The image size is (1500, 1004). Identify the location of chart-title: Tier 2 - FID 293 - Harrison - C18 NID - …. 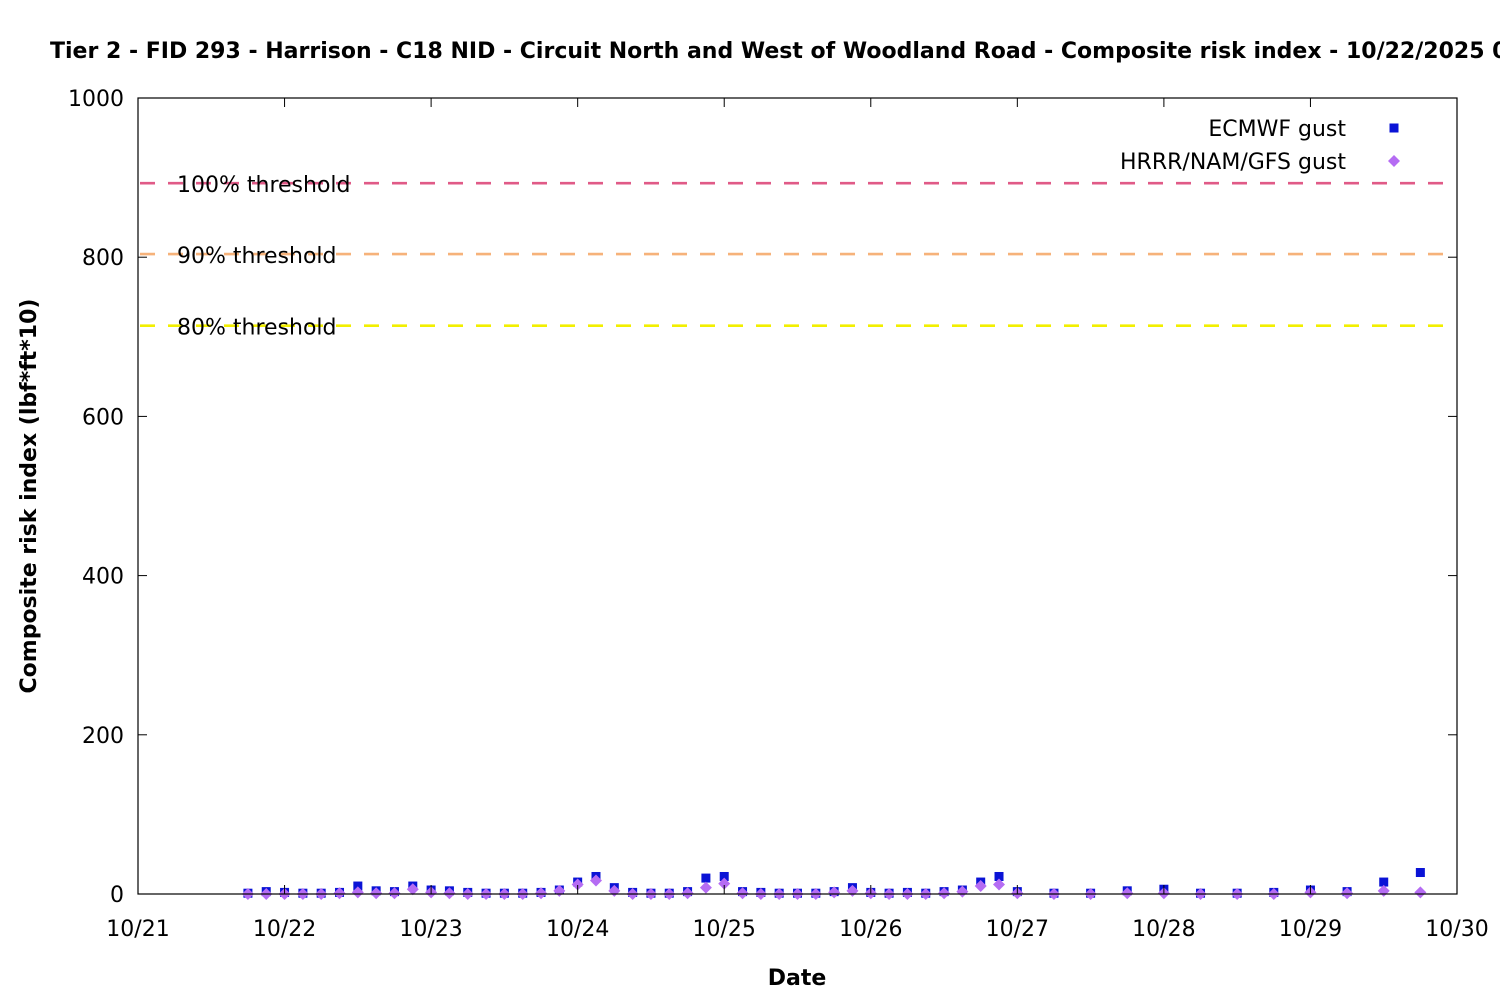
(775, 51).